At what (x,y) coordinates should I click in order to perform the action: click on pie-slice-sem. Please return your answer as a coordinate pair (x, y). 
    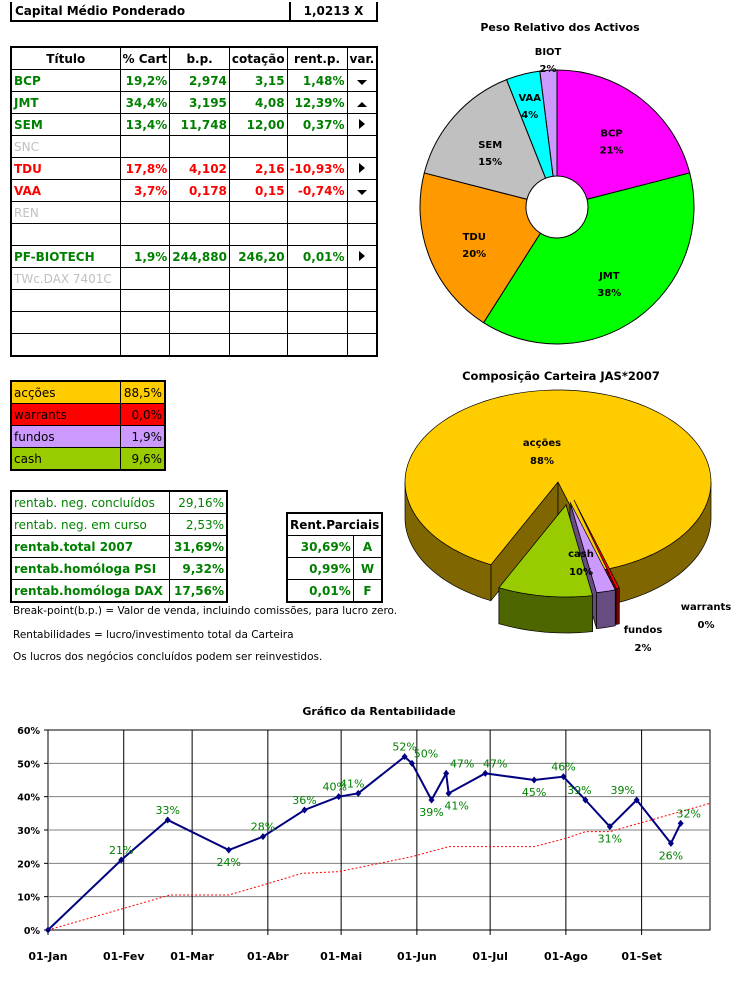
    Looking at the image, I should click on (485, 139).